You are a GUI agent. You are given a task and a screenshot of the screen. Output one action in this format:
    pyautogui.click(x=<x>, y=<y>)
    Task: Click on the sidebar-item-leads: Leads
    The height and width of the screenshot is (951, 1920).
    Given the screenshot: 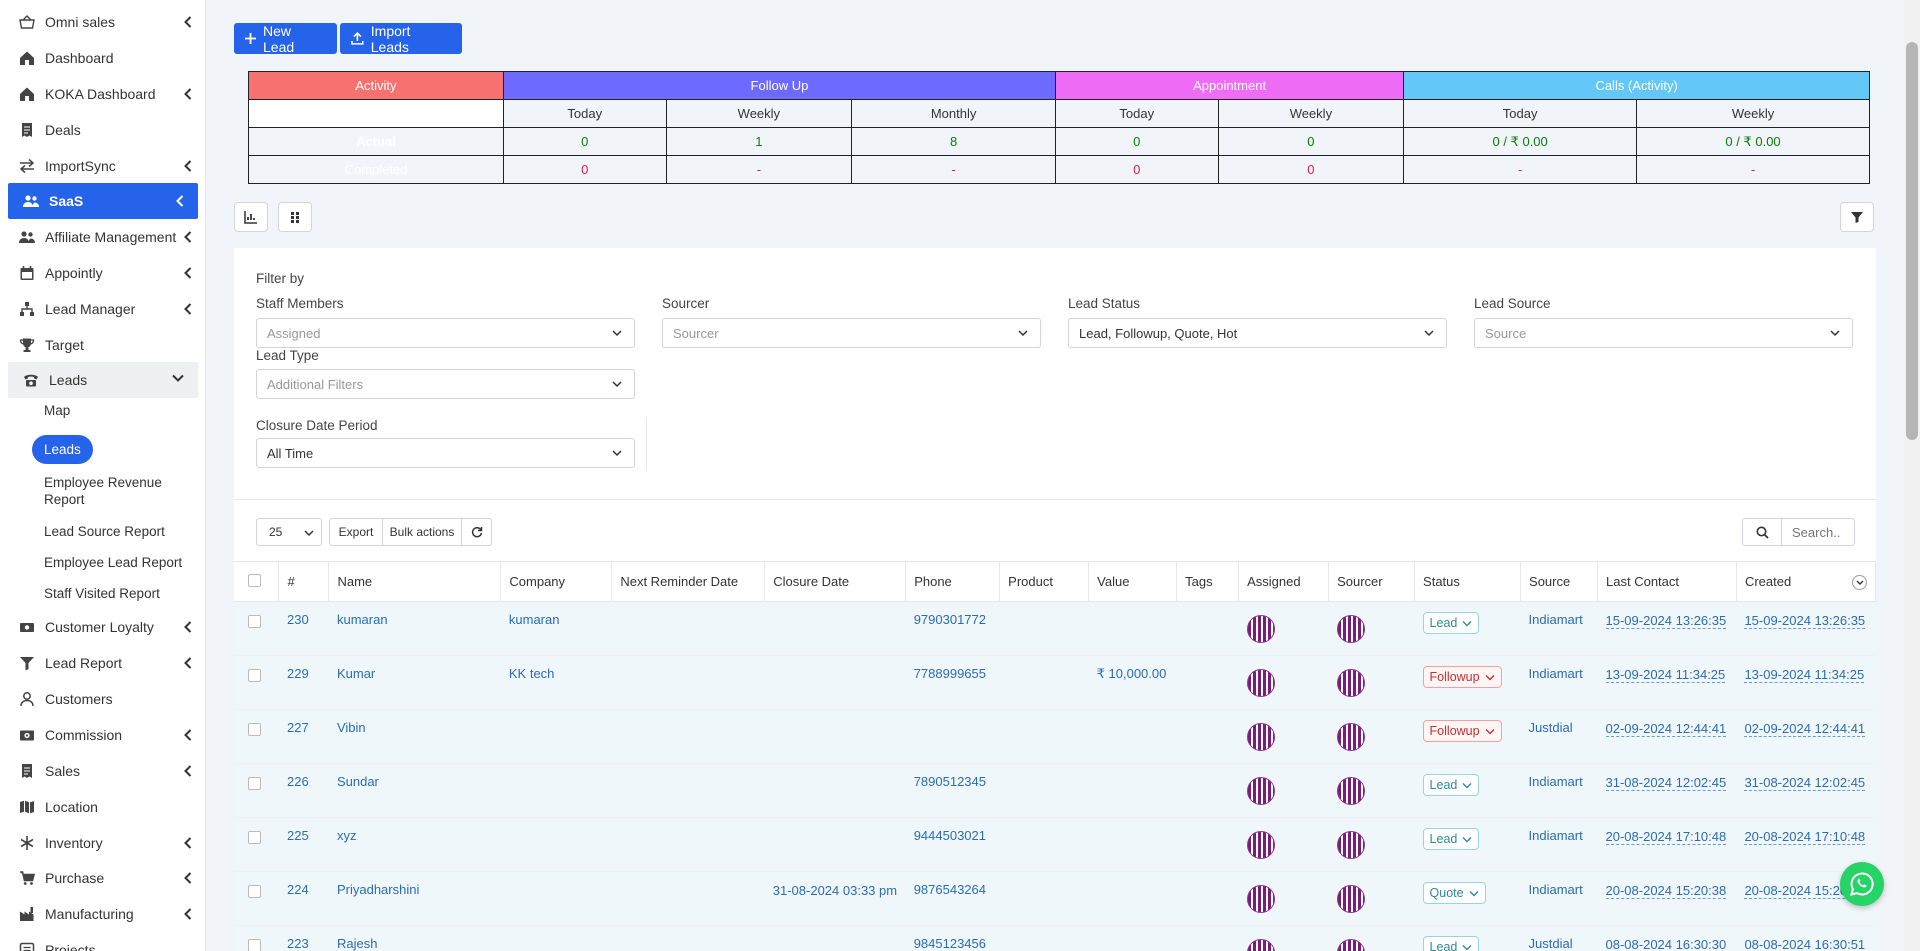 What is the action you would take?
    pyautogui.click(x=103, y=380)
    